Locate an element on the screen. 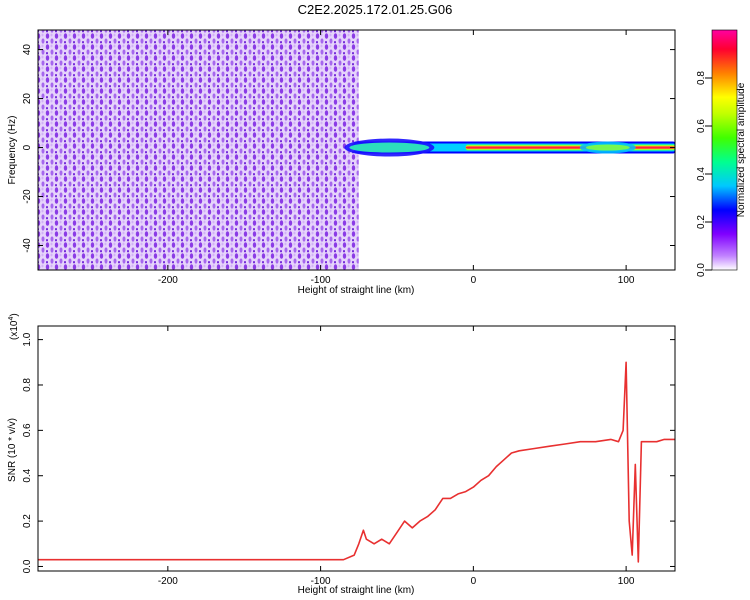 This screenshot has width=750, height=600. snr-ytick-label: 1.0 is located at coordinates (27, 339).